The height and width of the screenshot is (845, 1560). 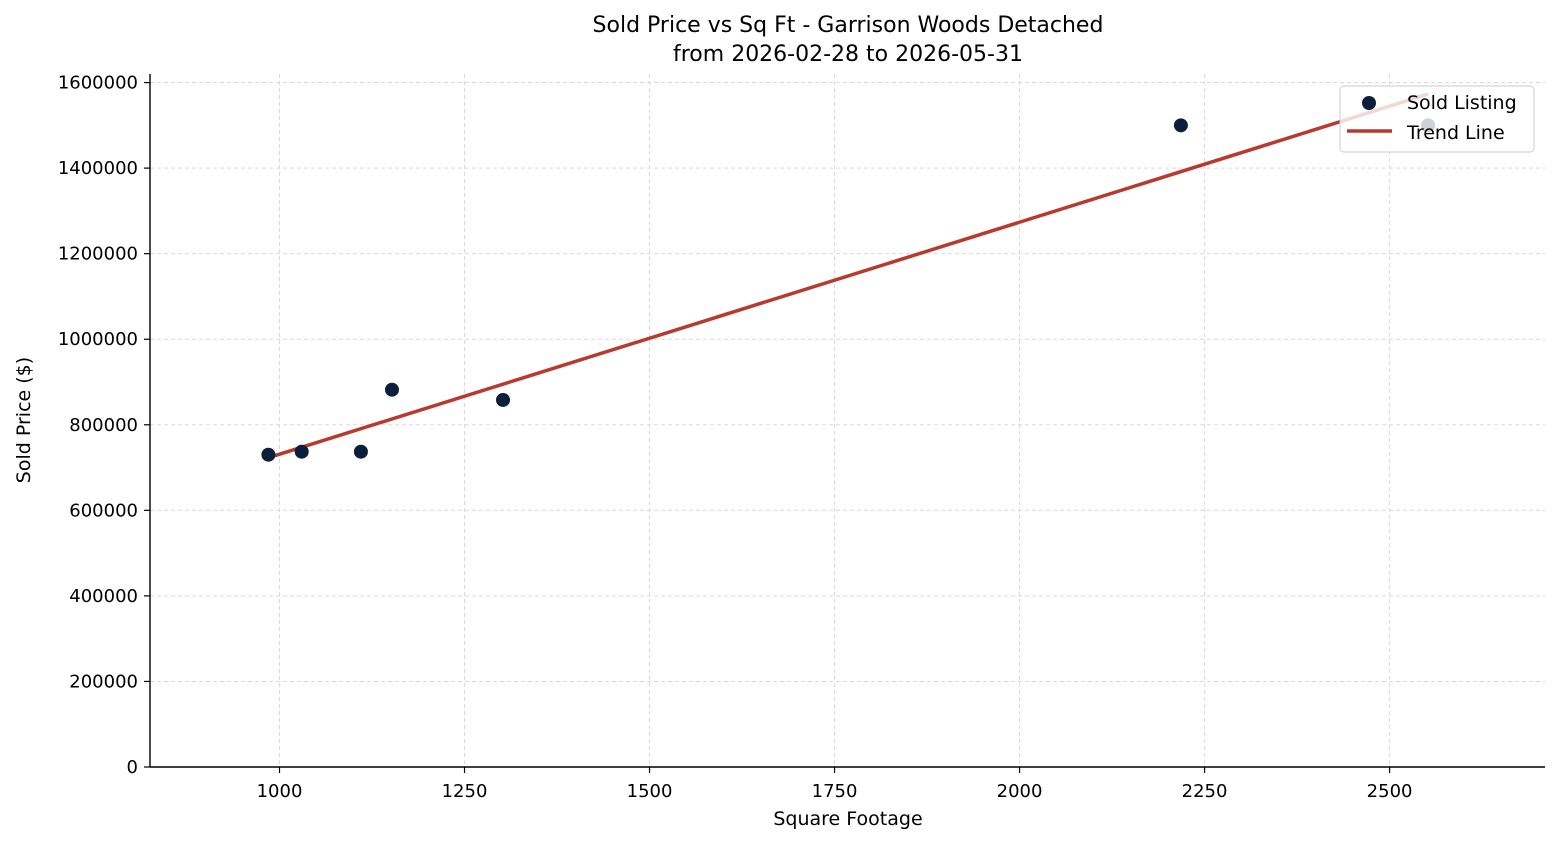 I want to click on y-tick-label: 200000, so click(x=103, y=681).